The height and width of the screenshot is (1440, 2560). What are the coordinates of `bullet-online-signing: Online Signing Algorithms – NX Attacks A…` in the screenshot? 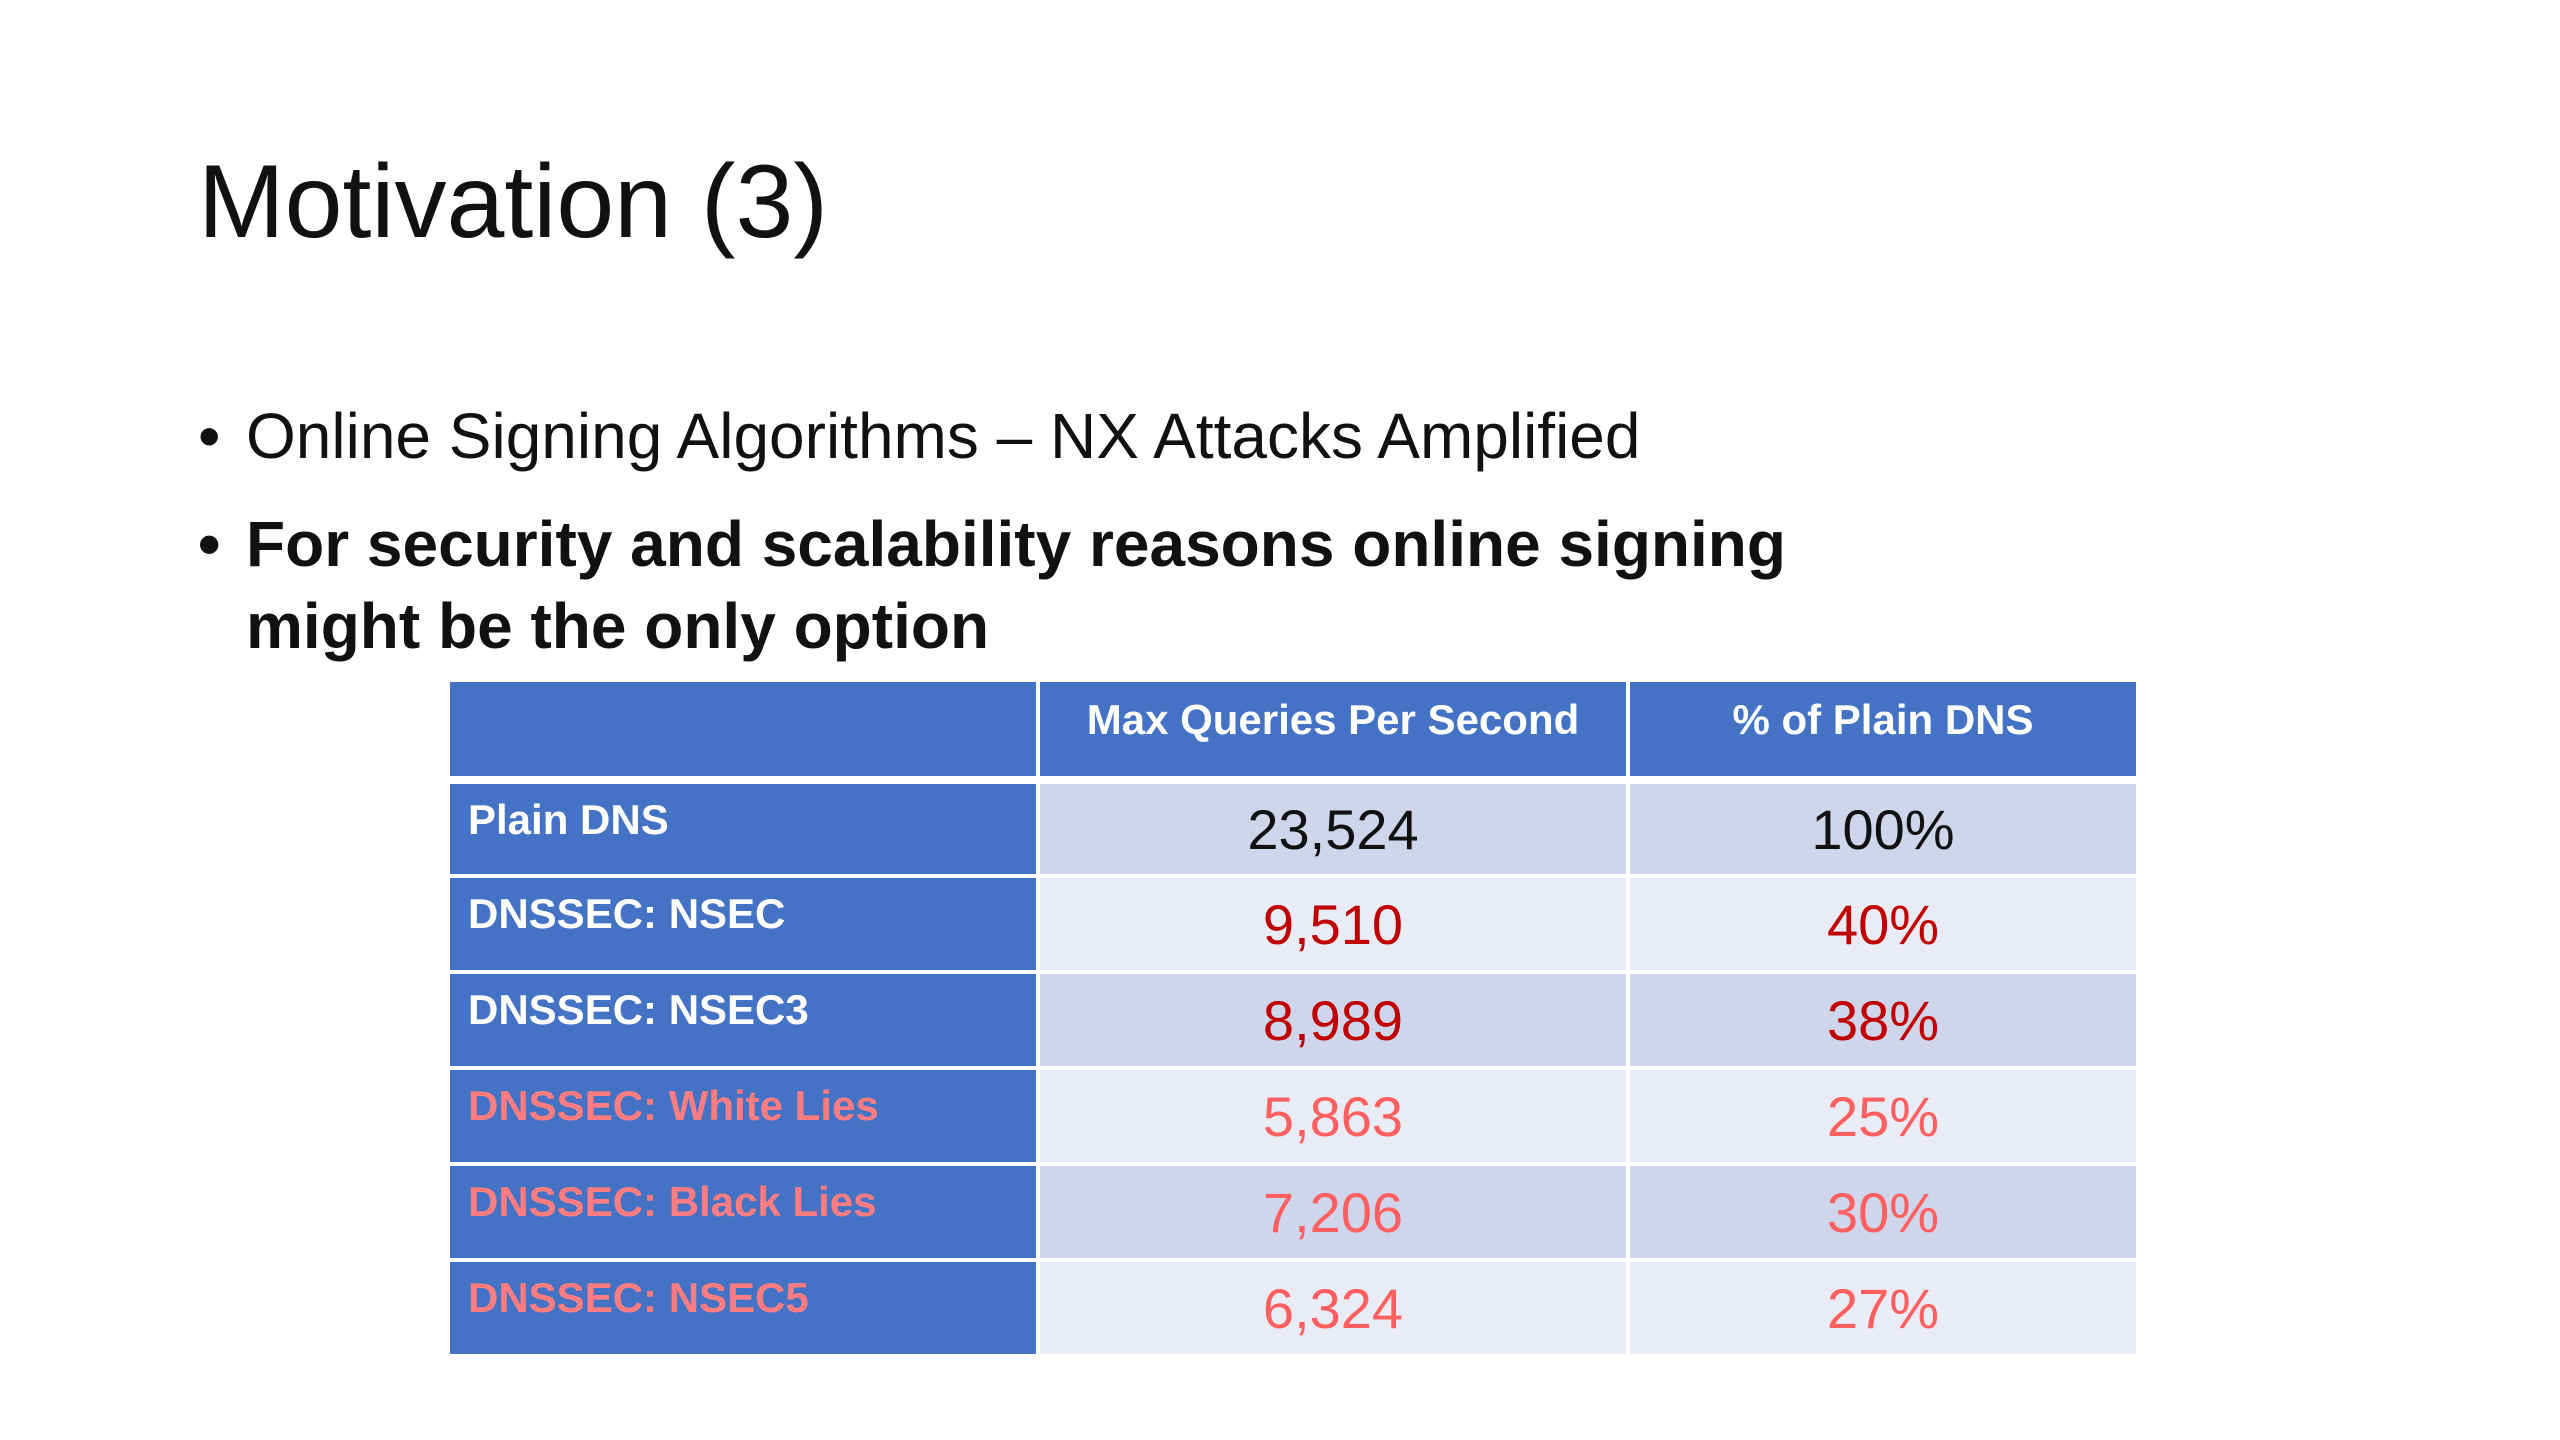 It's located at (1198, 436).